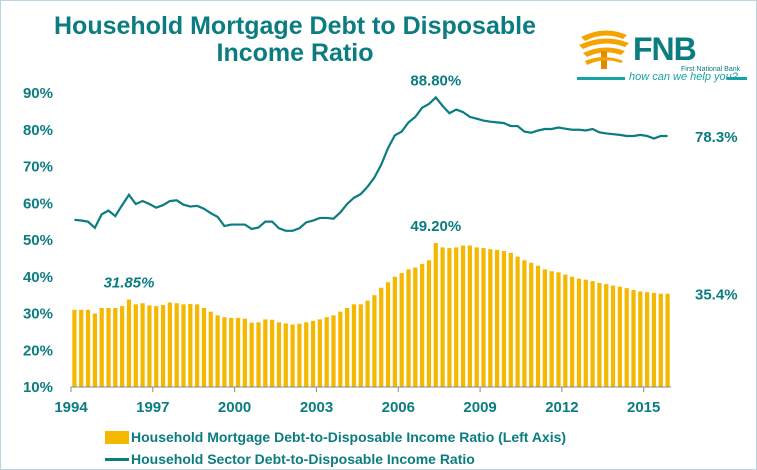  Describe the element at coordinates (234, 407) in the screenshot. I see `x-tick-label: 2000` at that location.